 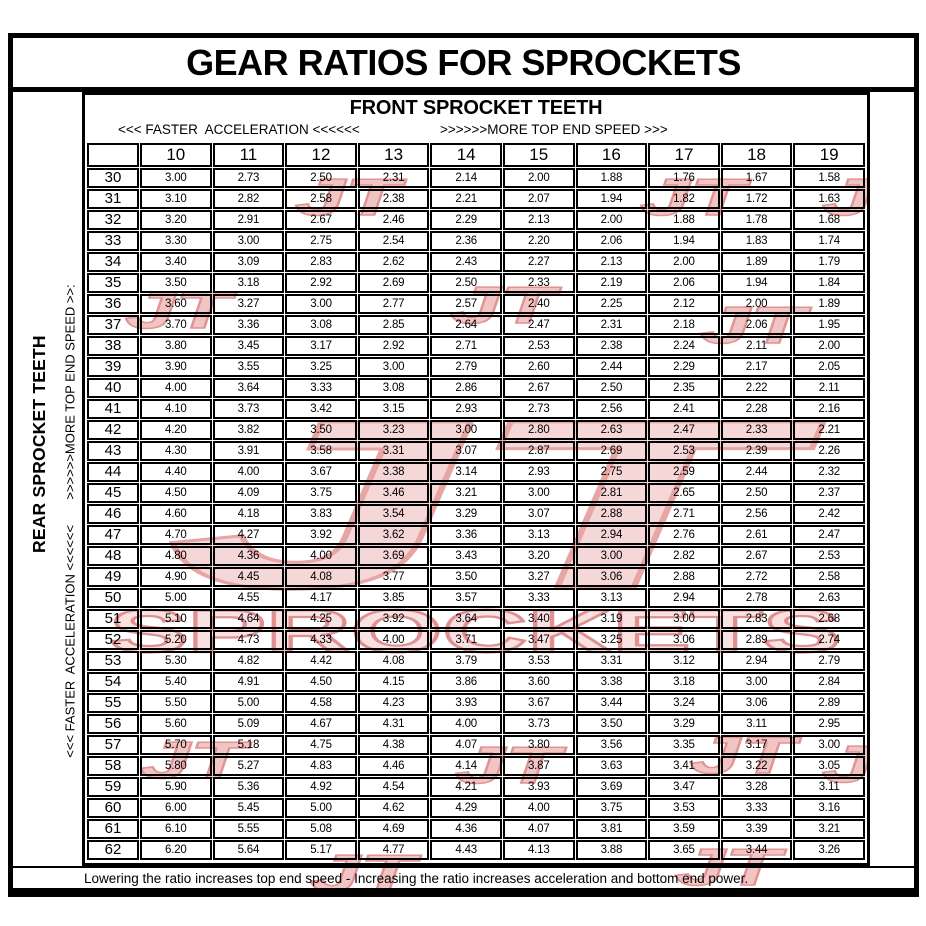 What do you see at coordinates (538, 682) in the screenshot?
I see `gear-ratio-cell: 3.60` at bounding box center [538, 682].